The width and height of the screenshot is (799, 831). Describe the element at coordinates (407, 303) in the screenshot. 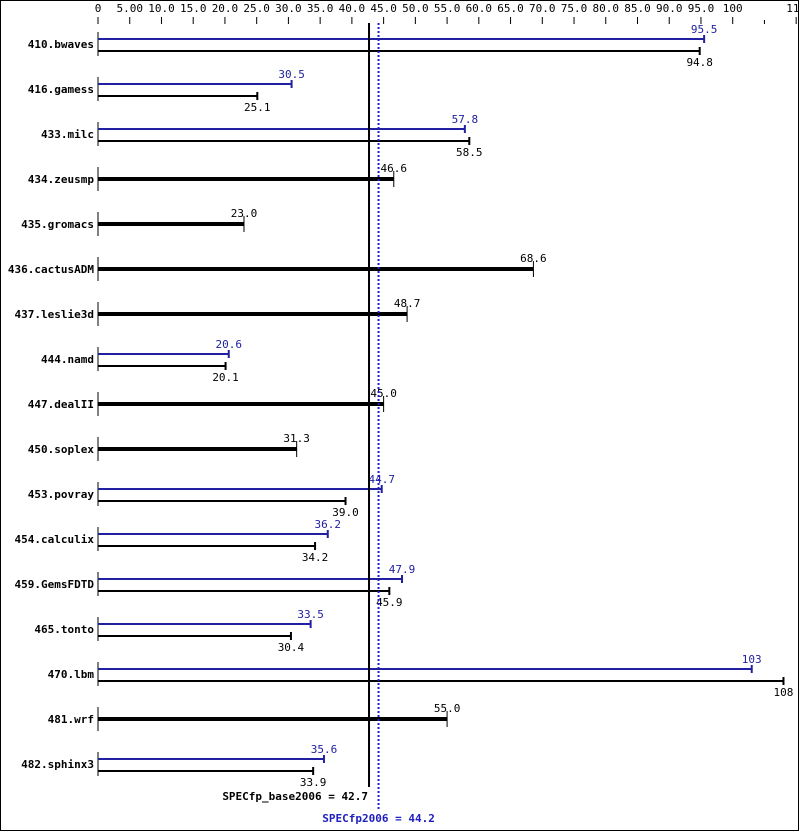

I see `base-value-label: 48.7` at that location.